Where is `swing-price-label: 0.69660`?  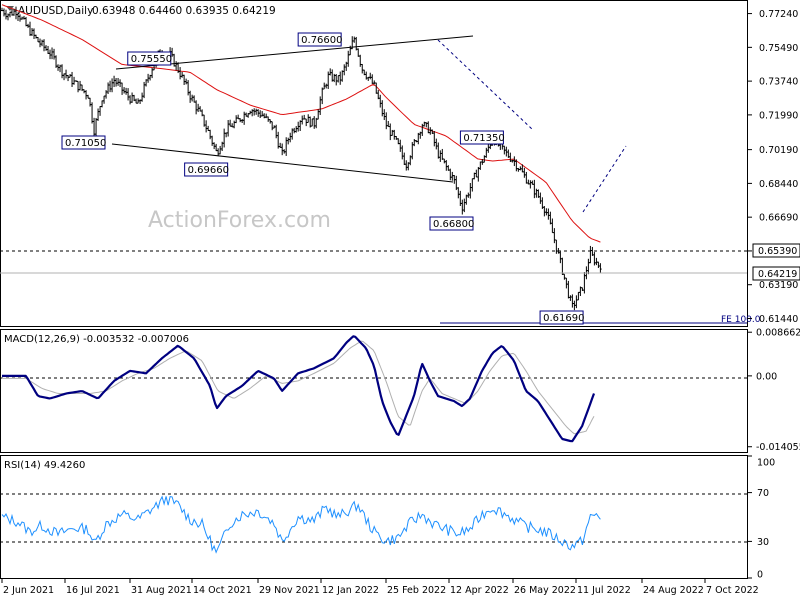 swing-price-label: 0.69660 is located at coordinates (206, 169).